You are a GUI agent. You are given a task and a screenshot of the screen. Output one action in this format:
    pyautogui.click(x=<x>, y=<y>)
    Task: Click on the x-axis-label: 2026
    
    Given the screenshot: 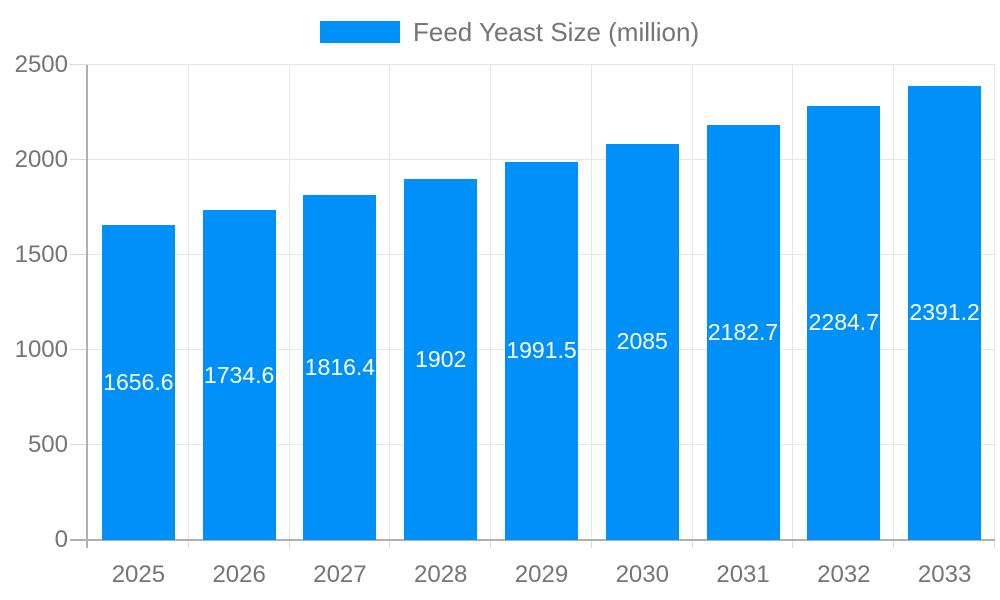 What is the action you would take?
    pyautogui.click(x=239, y=574)
    